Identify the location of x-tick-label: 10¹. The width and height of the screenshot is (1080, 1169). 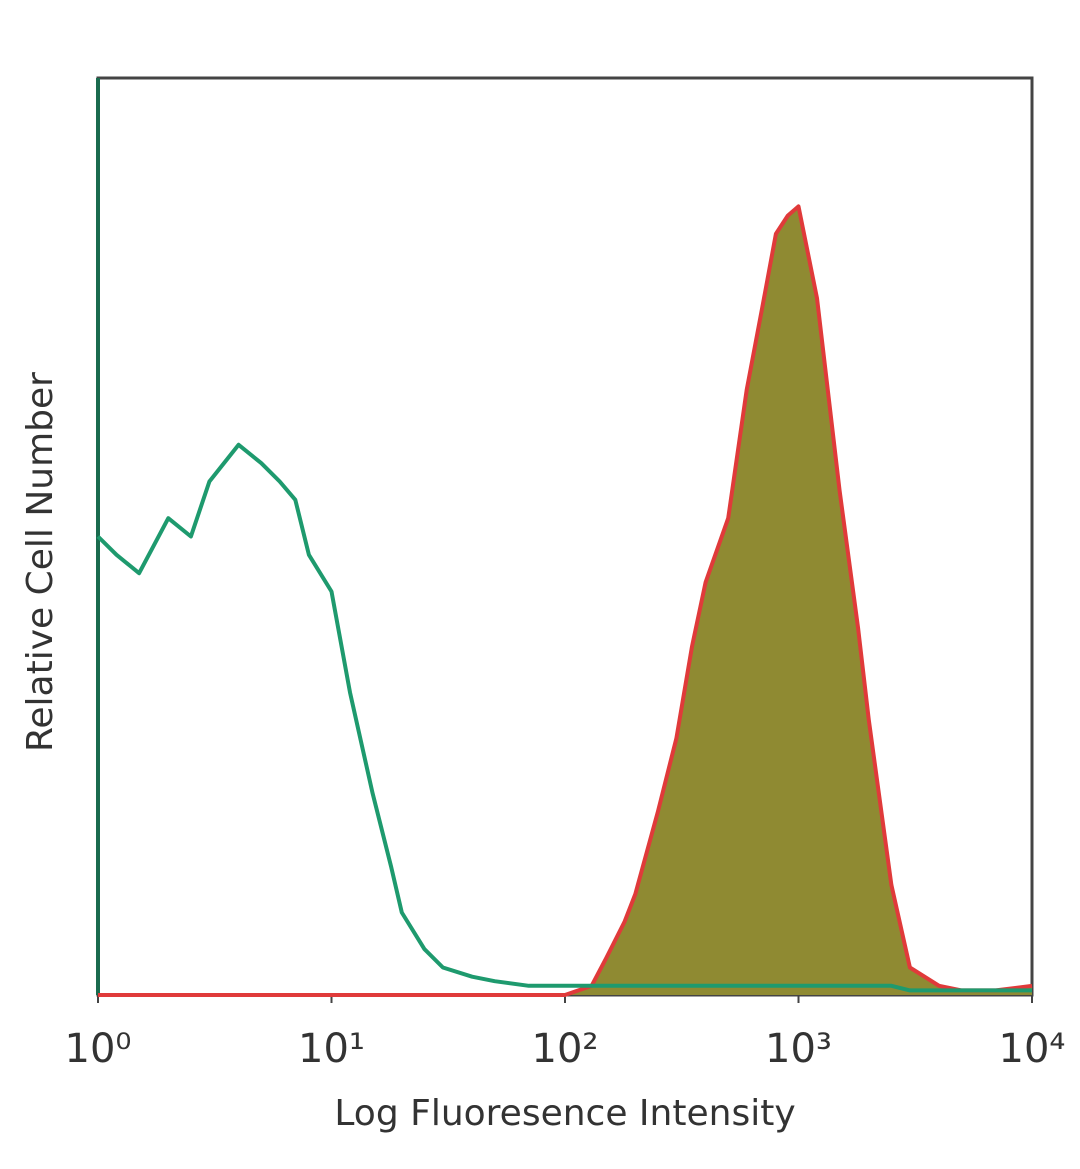
(331, 1049).